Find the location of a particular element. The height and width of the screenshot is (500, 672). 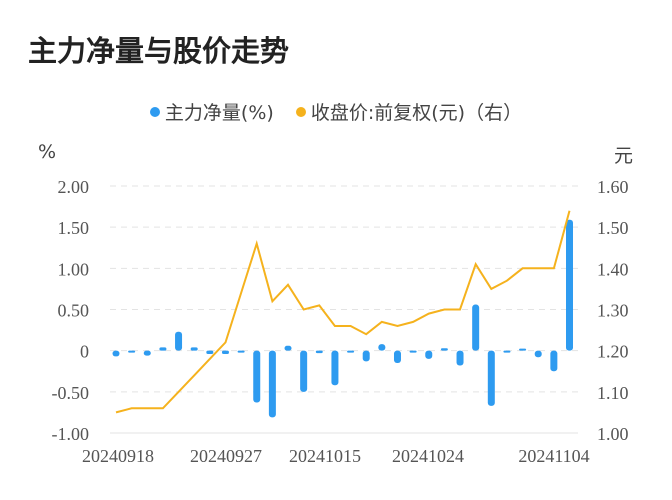

left-axis-unit: % is located at coordinates (47, 152).